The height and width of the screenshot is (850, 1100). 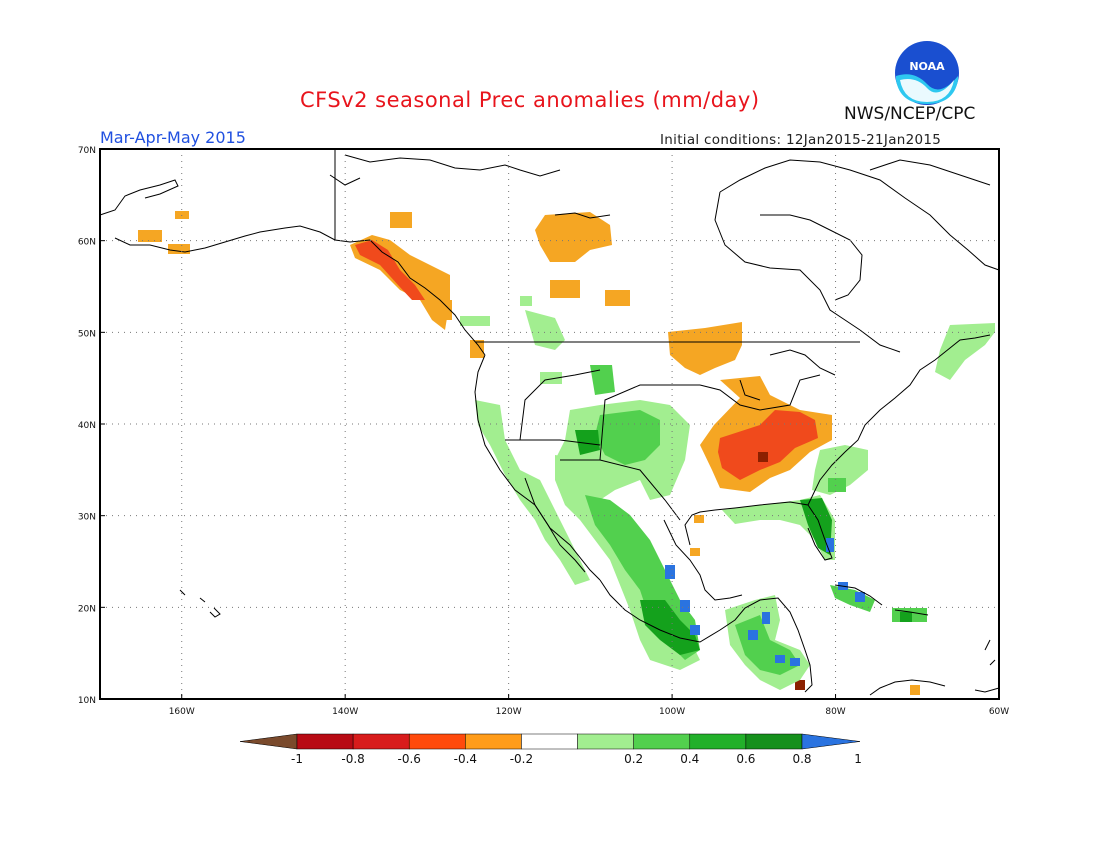 What do you see at coordinates (87, 151) in the screenshot?
I see `lat-label: 70N` at bounding box center [87, 151].